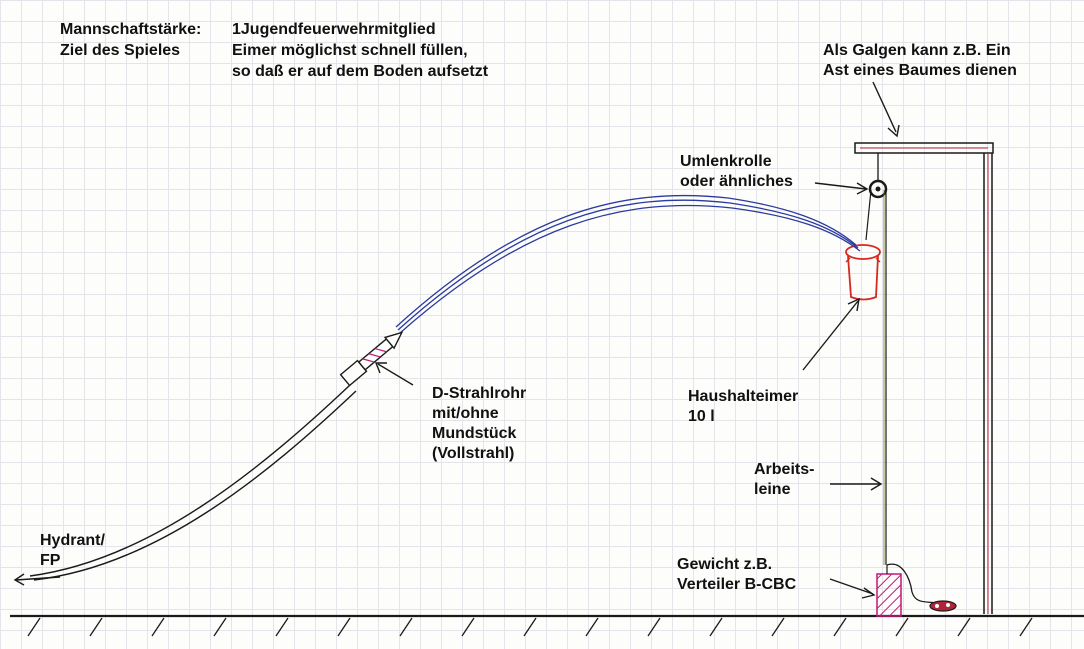 This screenshot has width=1084, height=649. Describe the element at coordinates (784, 480) in the screenshot. I see `work-line-note: Arbeits- leine` at that location.